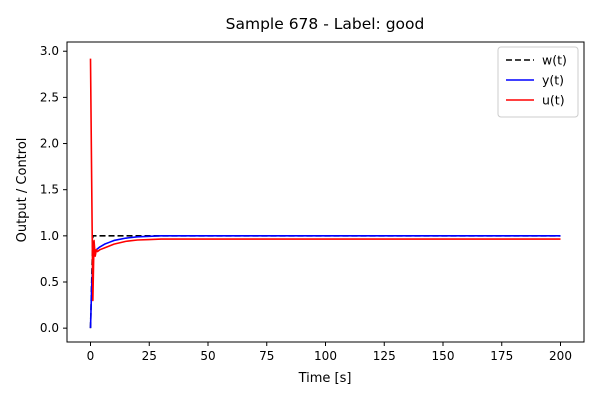  I want to click on x-tick-label: 75, so click(266, 356).